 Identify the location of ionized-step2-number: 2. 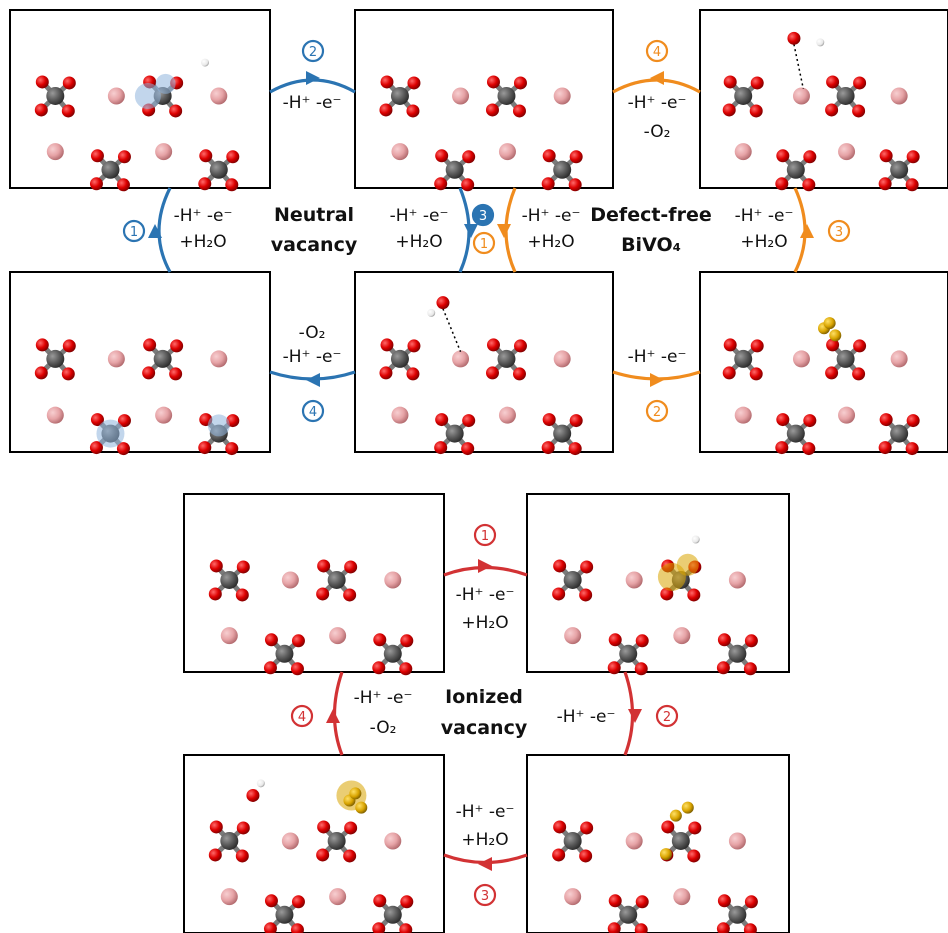
(667, 717).